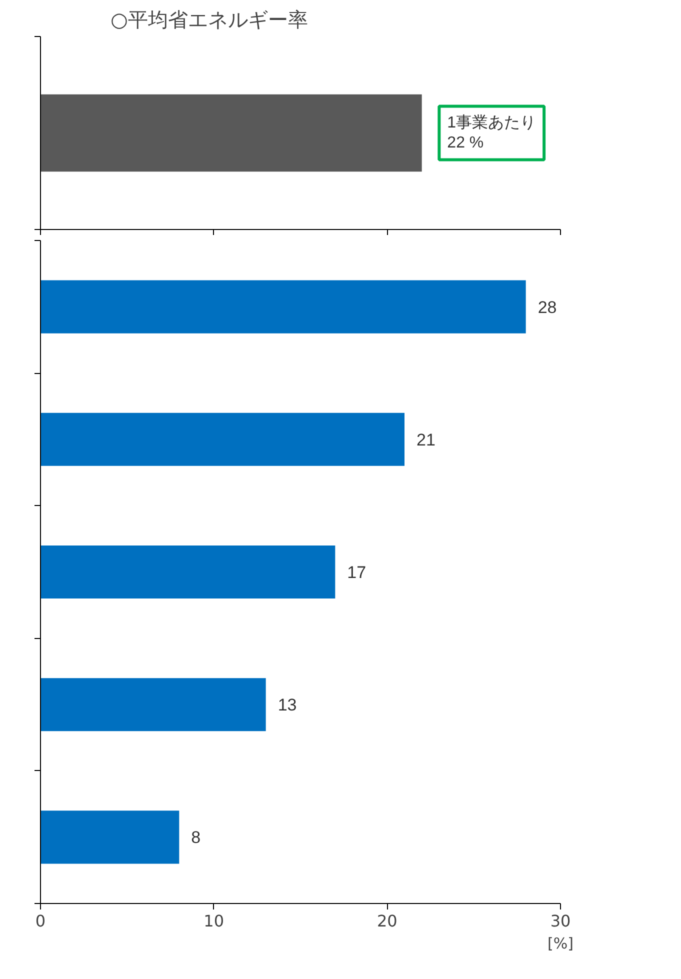  Describe the element at coordinates (356, 572) in the screenshot. I see `data-label: 17` at that location.